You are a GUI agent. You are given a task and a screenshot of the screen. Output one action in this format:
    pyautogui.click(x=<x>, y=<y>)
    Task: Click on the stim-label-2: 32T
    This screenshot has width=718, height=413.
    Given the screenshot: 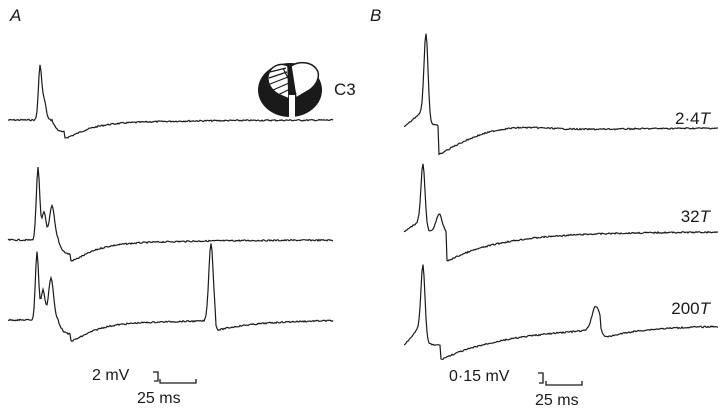 What is the action you would take?
    pyautogui.click(x=695, y=216)
    